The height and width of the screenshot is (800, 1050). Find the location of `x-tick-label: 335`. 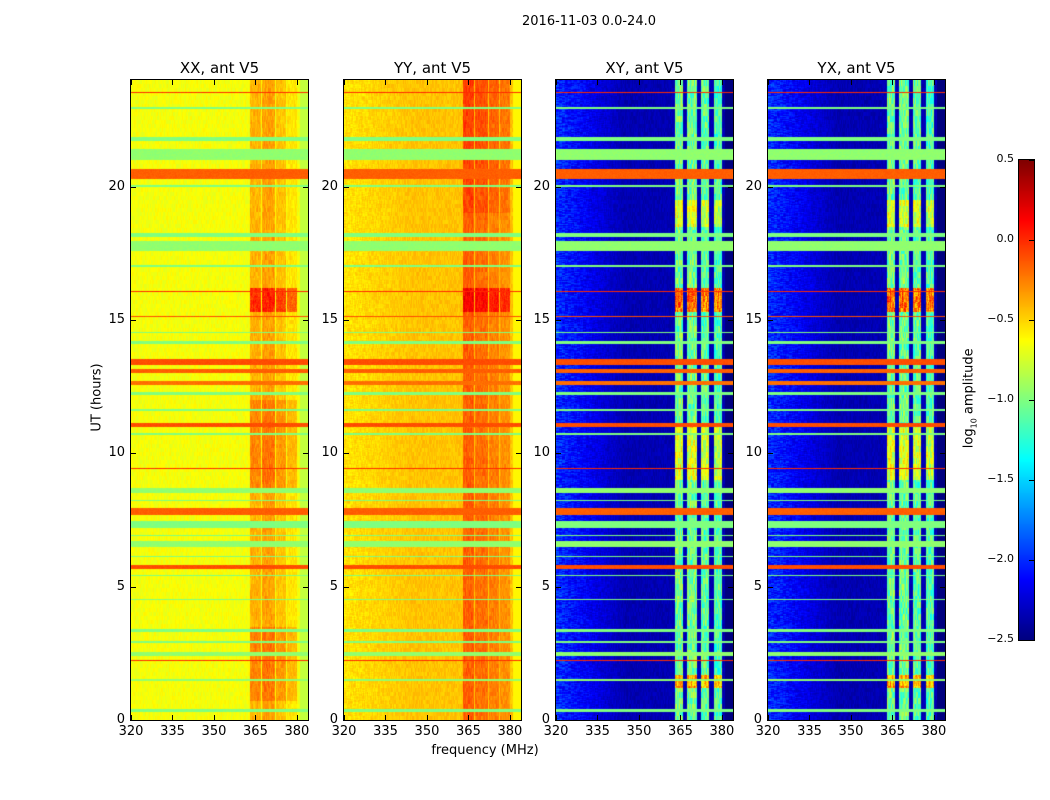

x-tick-label: 335 is located at coordinates (809, 731).